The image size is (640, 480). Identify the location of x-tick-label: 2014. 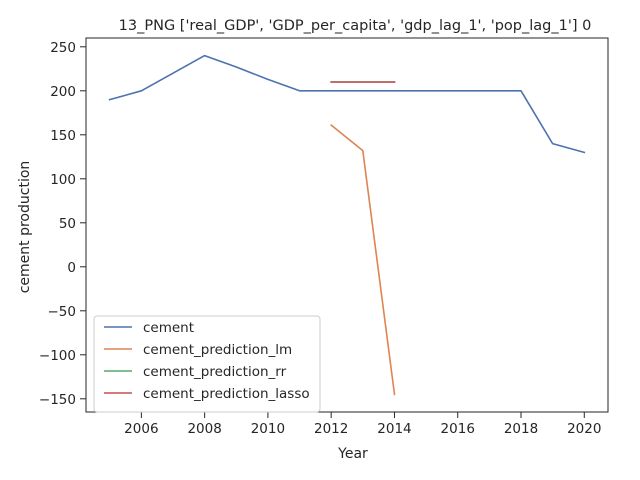
(394, 429).